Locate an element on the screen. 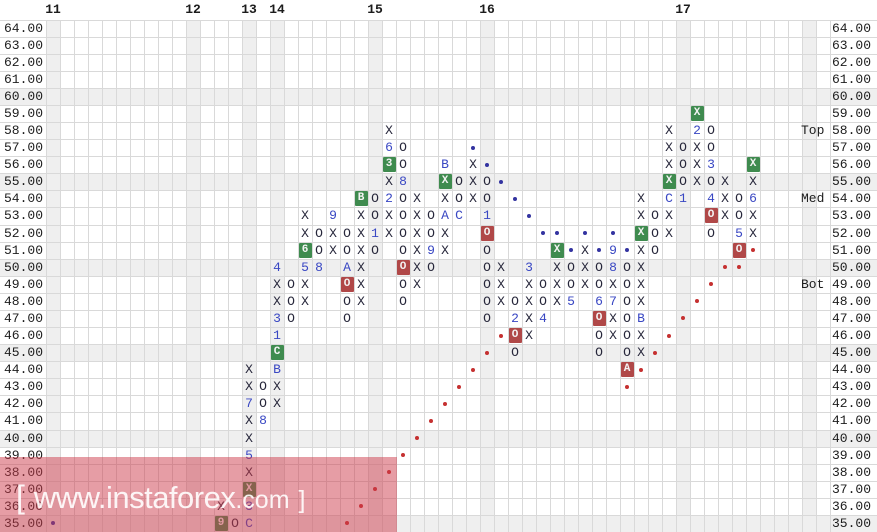 This screenshot has width=877, height=532. pnf-cell: 9 is located at coordinates (333, 216).